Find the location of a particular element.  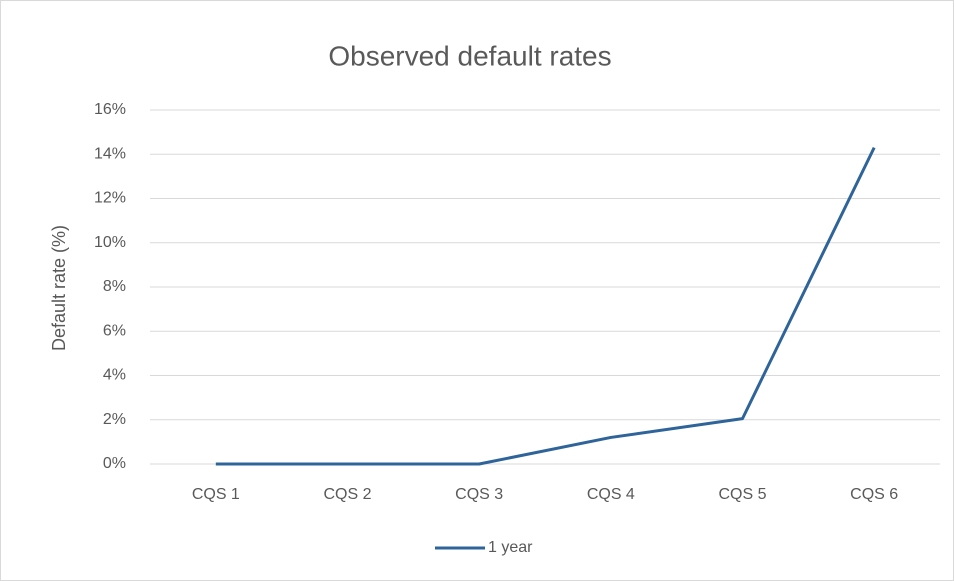

x-tick-label: CQS 5 is located at coordinates (742, 494).